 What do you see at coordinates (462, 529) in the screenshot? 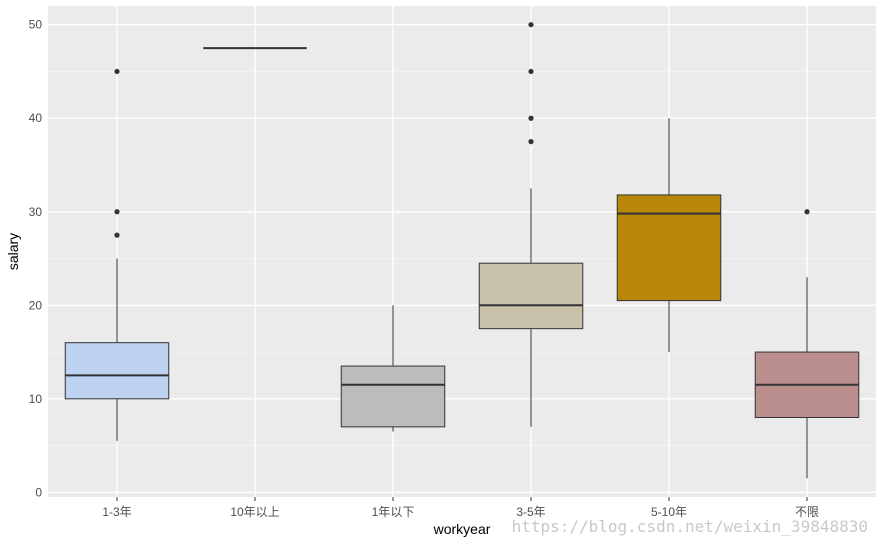
I see `x-axis-title: workyear` at bounding box center [462, 529].